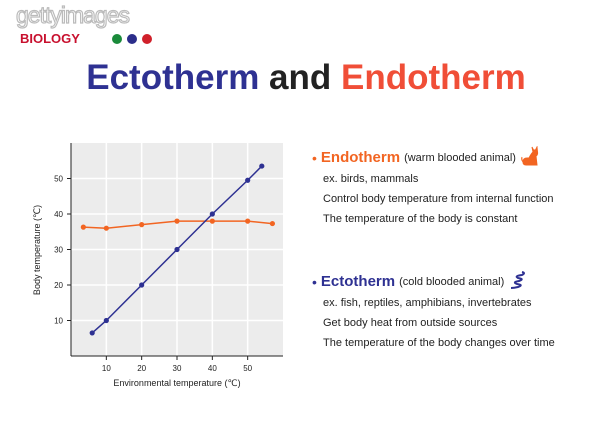  I want to click on endotherm-line: The temperature of the body is constant, so click(420, 219).